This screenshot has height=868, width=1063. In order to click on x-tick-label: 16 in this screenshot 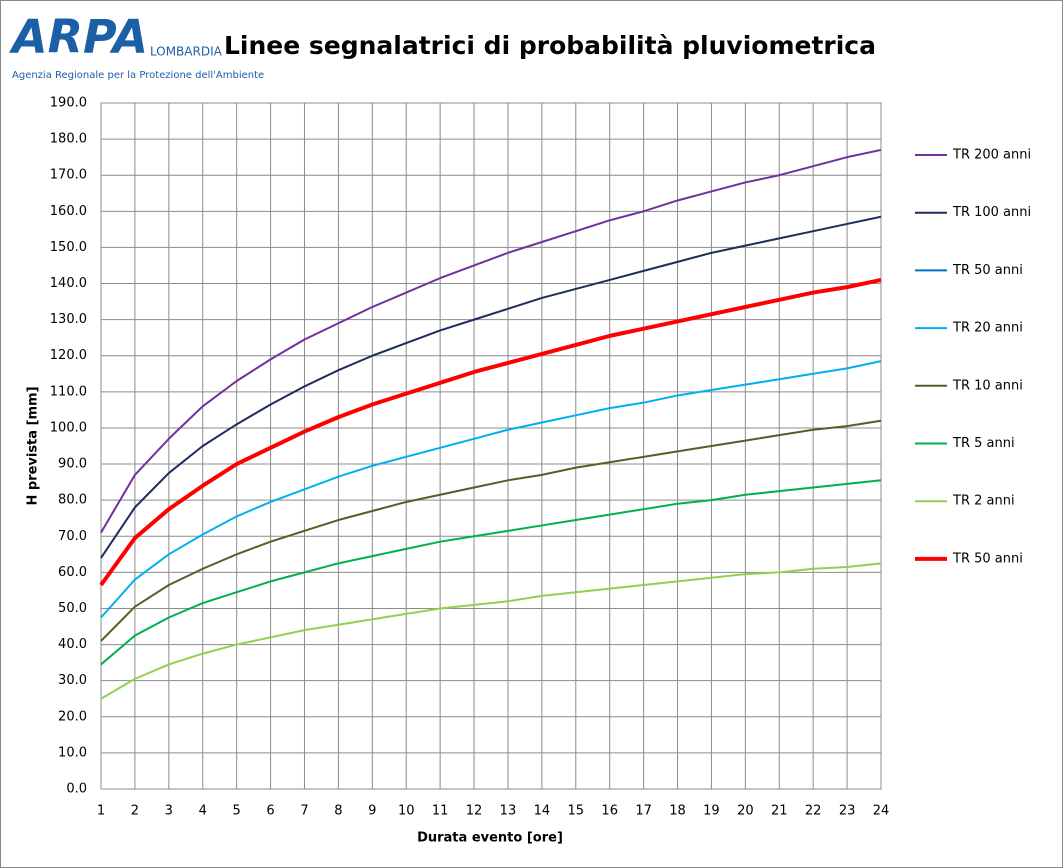, I will do `click(609, 811)`.